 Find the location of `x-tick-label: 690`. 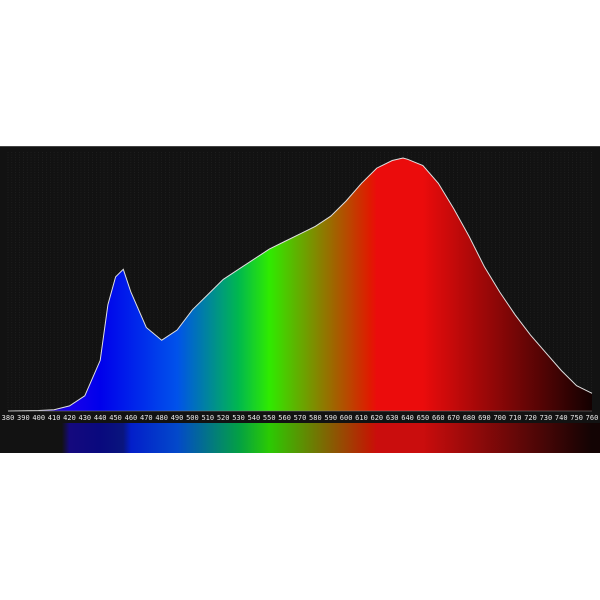

x-tick-label: 690 is located at coordinates (484, 418).